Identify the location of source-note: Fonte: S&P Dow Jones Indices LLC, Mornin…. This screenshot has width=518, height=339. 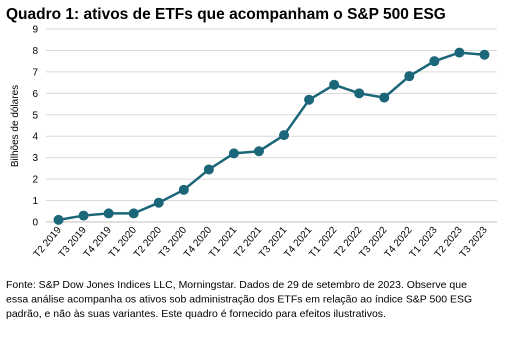
(236, 285).